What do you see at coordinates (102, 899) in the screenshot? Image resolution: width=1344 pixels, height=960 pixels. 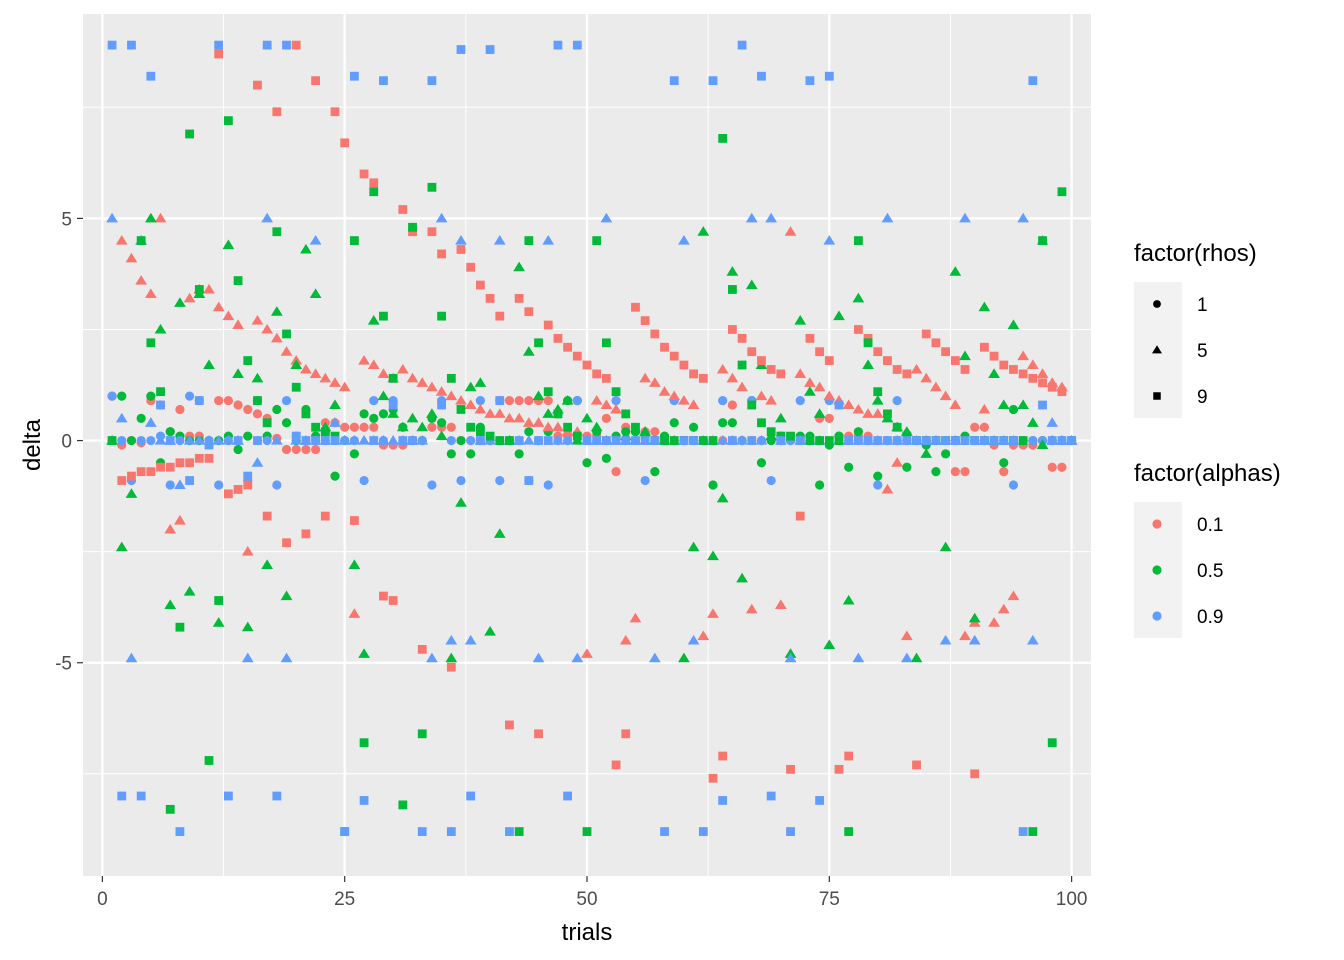 I see `x-tick-label: 0` at bounding box center [102, 899].